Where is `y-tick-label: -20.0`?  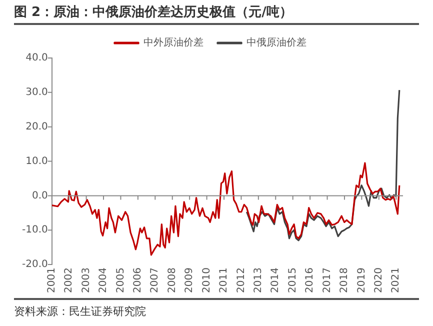
y-tick-label: -20.0 is located at coordinates (35, 264).